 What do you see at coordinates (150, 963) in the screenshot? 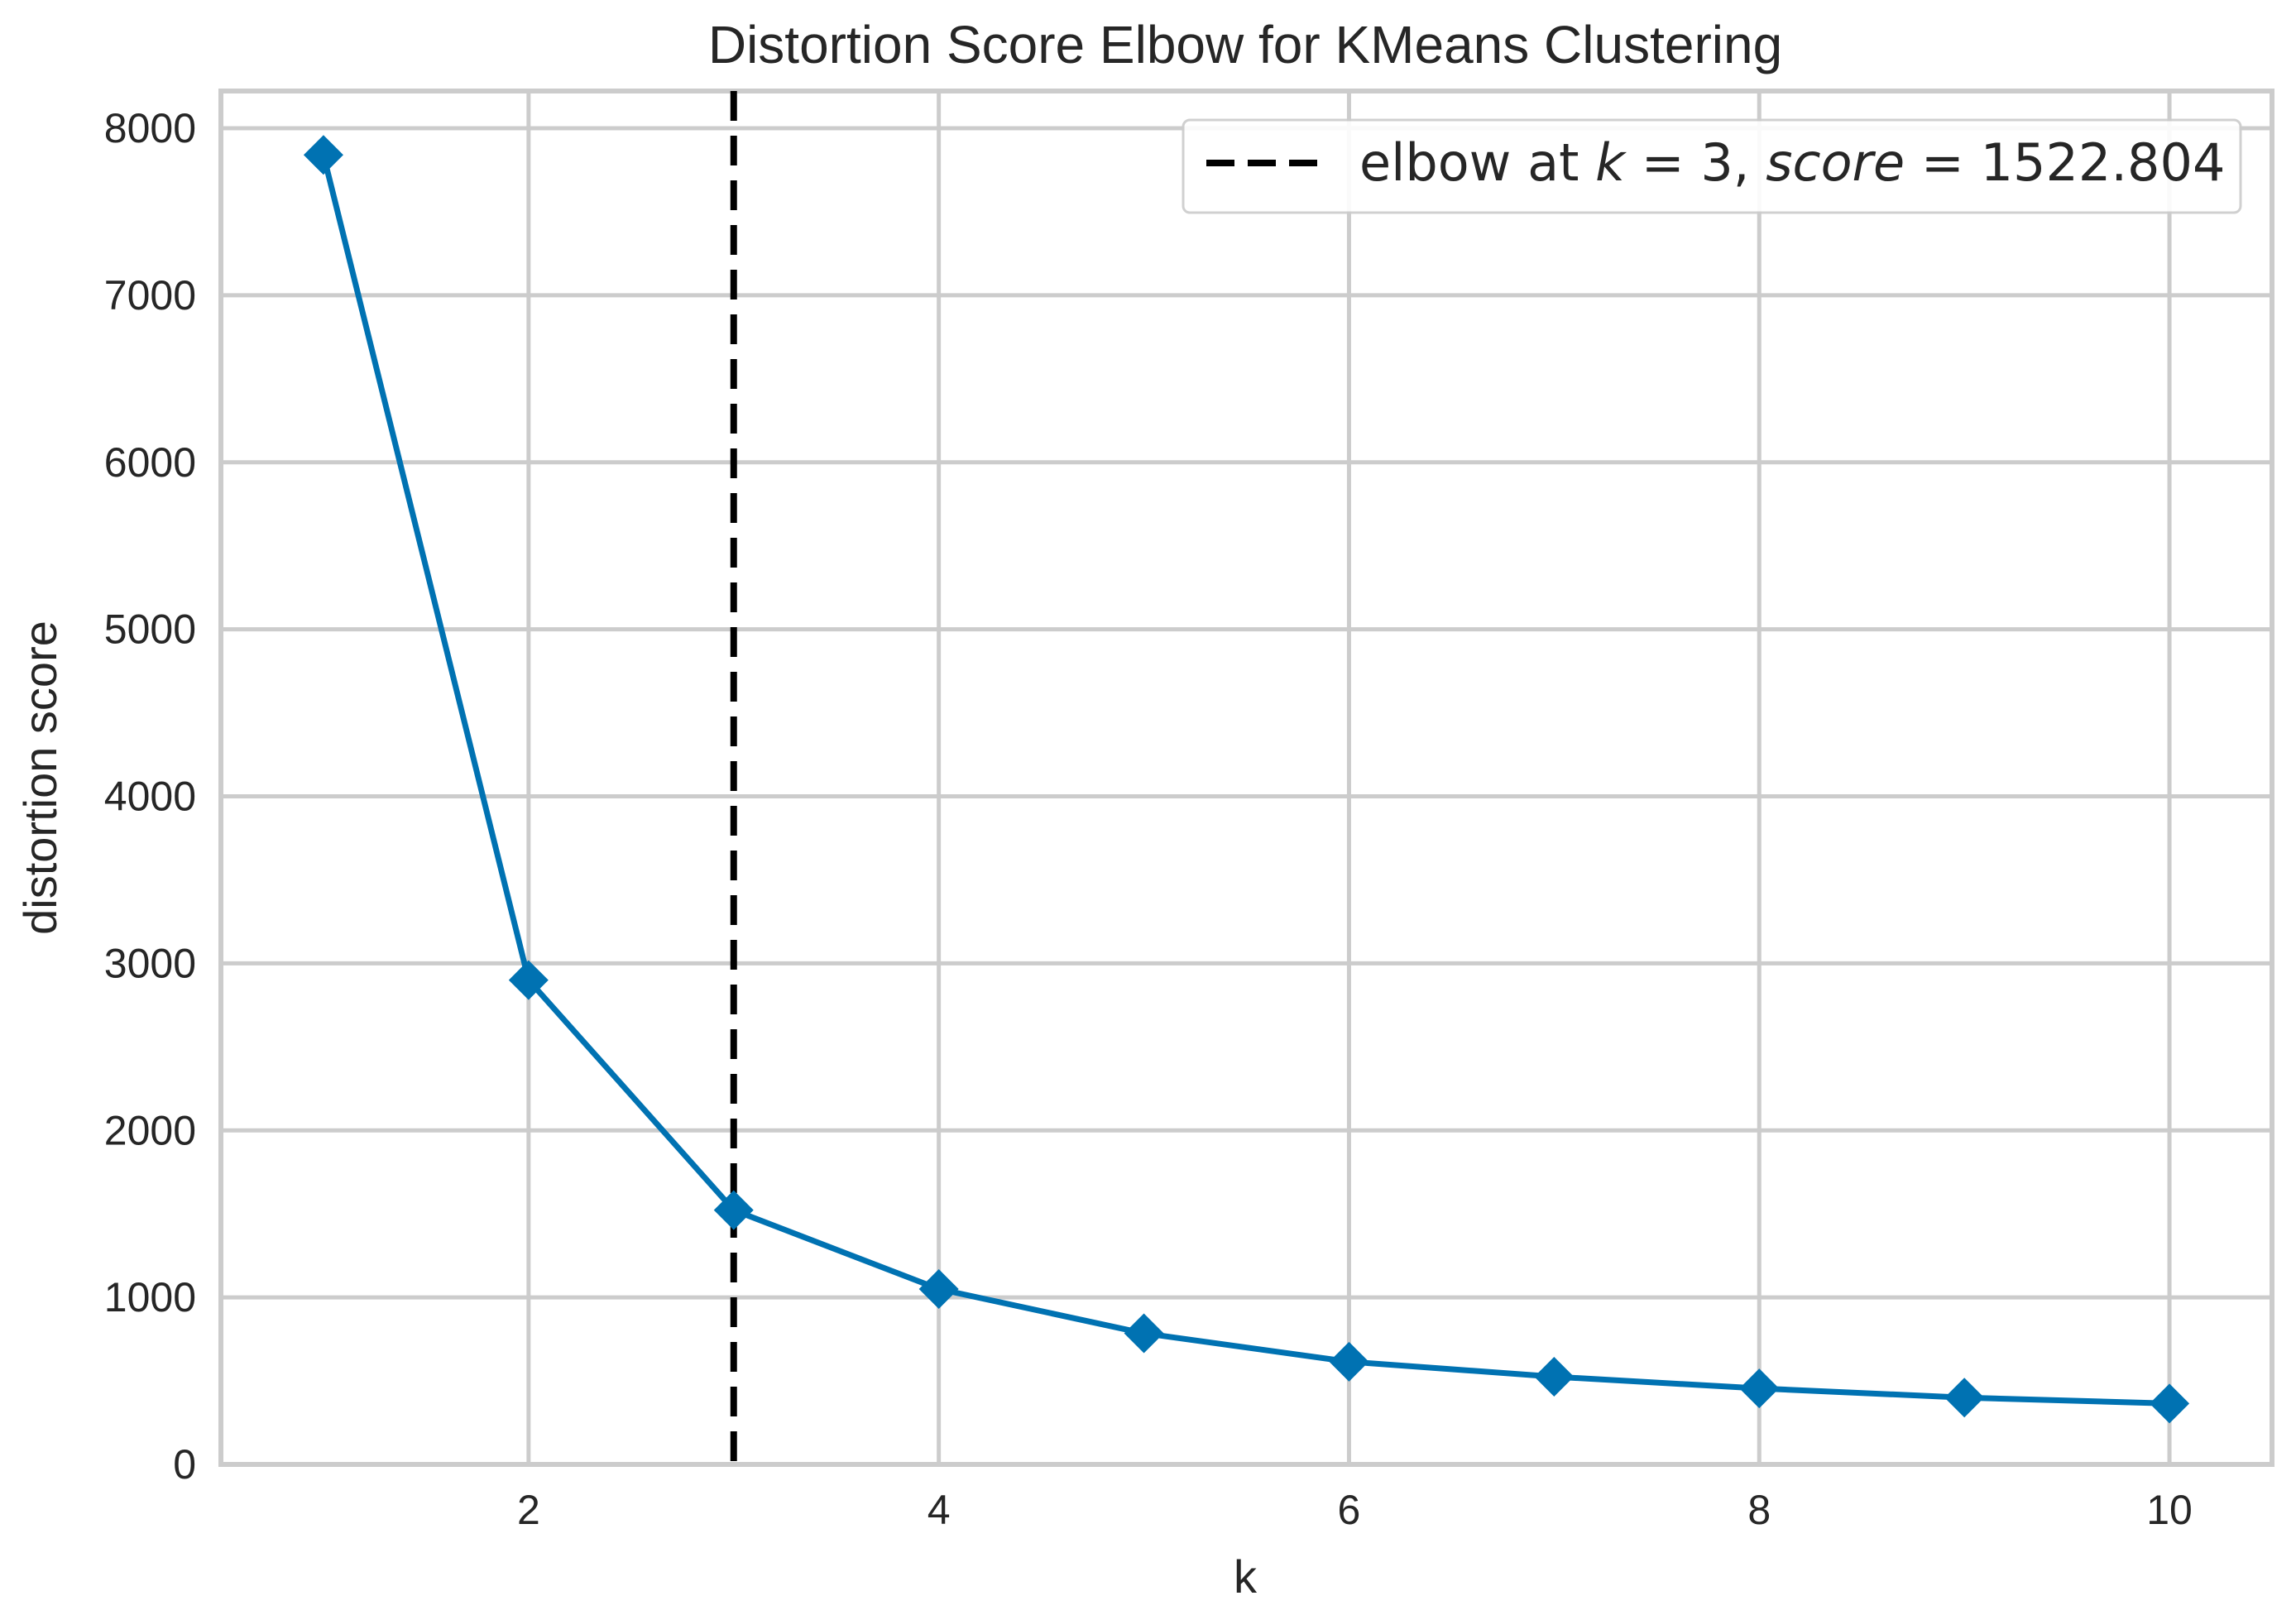
I see `y-tick-label: 3000` at bounding box center [150, 963].